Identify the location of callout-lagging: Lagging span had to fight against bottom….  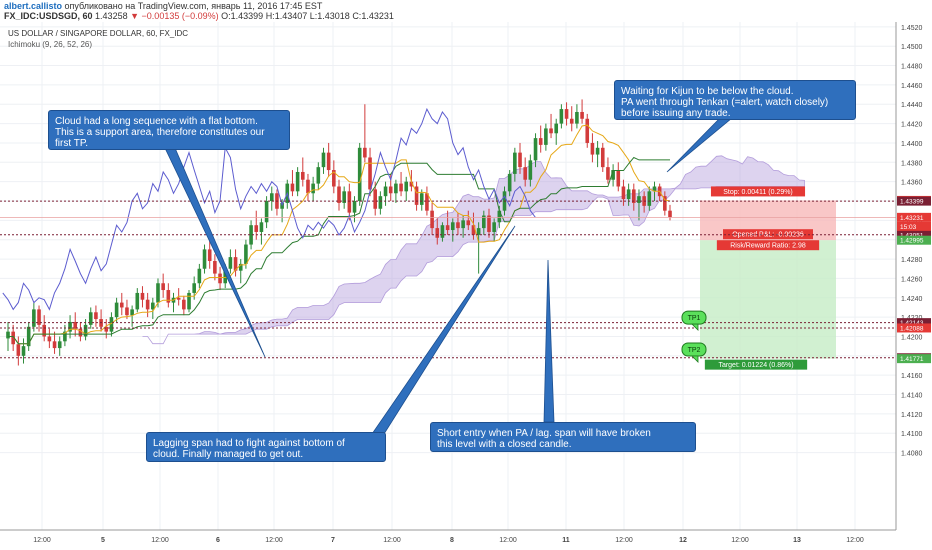
(266, 447).